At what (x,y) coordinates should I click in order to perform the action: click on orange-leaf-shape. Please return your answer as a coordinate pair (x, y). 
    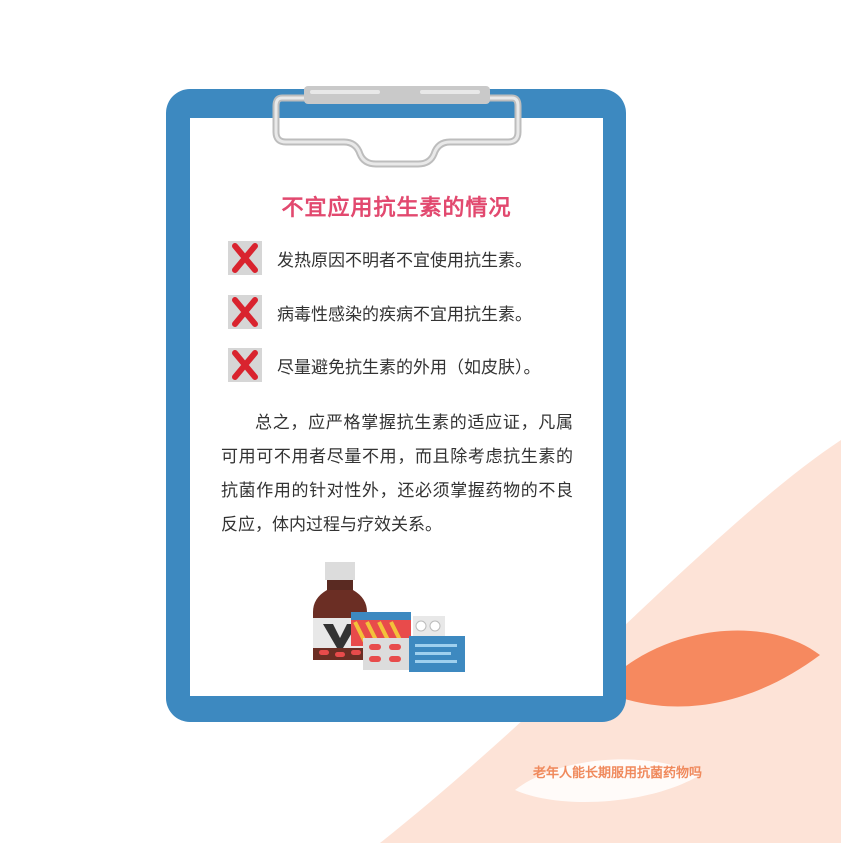
    Looking at the image, I should click on (710, 668).